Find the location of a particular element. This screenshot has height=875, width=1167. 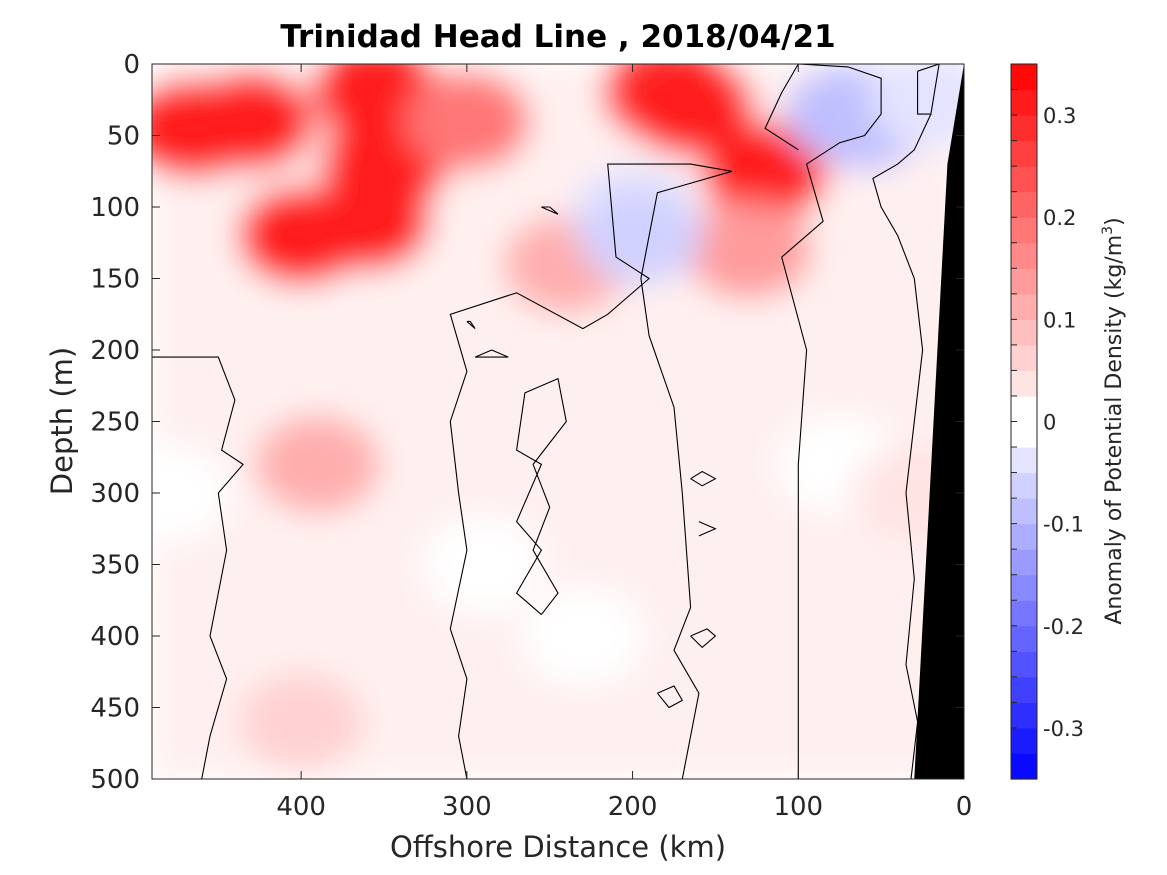

colorbar-tick-label: 0.1 is located at coordinates (1059, 320).